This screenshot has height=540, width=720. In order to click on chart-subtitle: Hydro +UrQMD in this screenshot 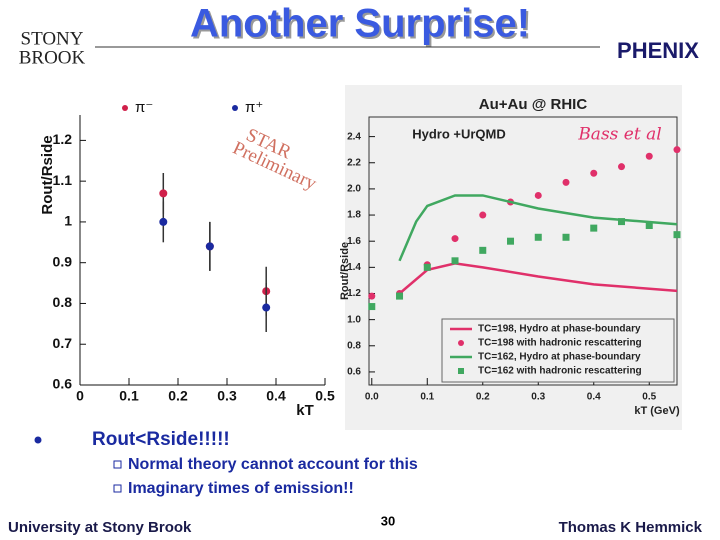, I will do `click(459, 133)`.